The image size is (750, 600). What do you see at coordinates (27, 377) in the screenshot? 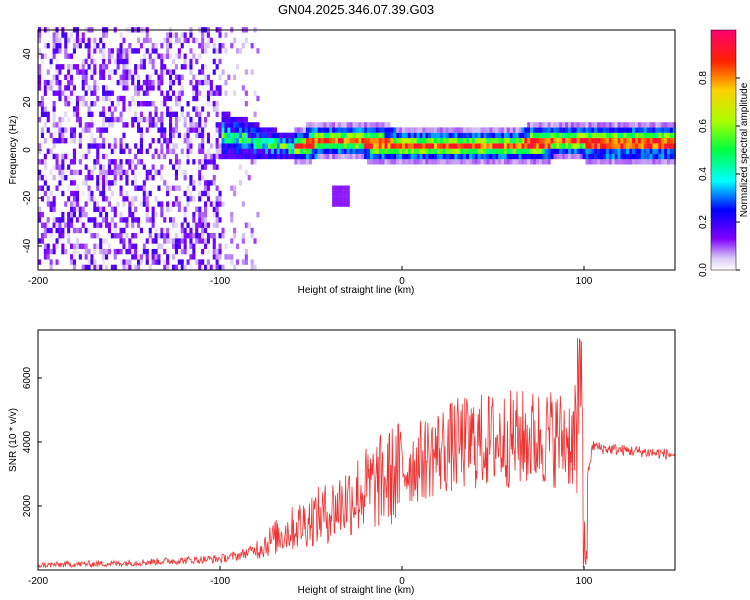
I see `snr-y-tick-label: 6000` at bounding box center [27, 377].